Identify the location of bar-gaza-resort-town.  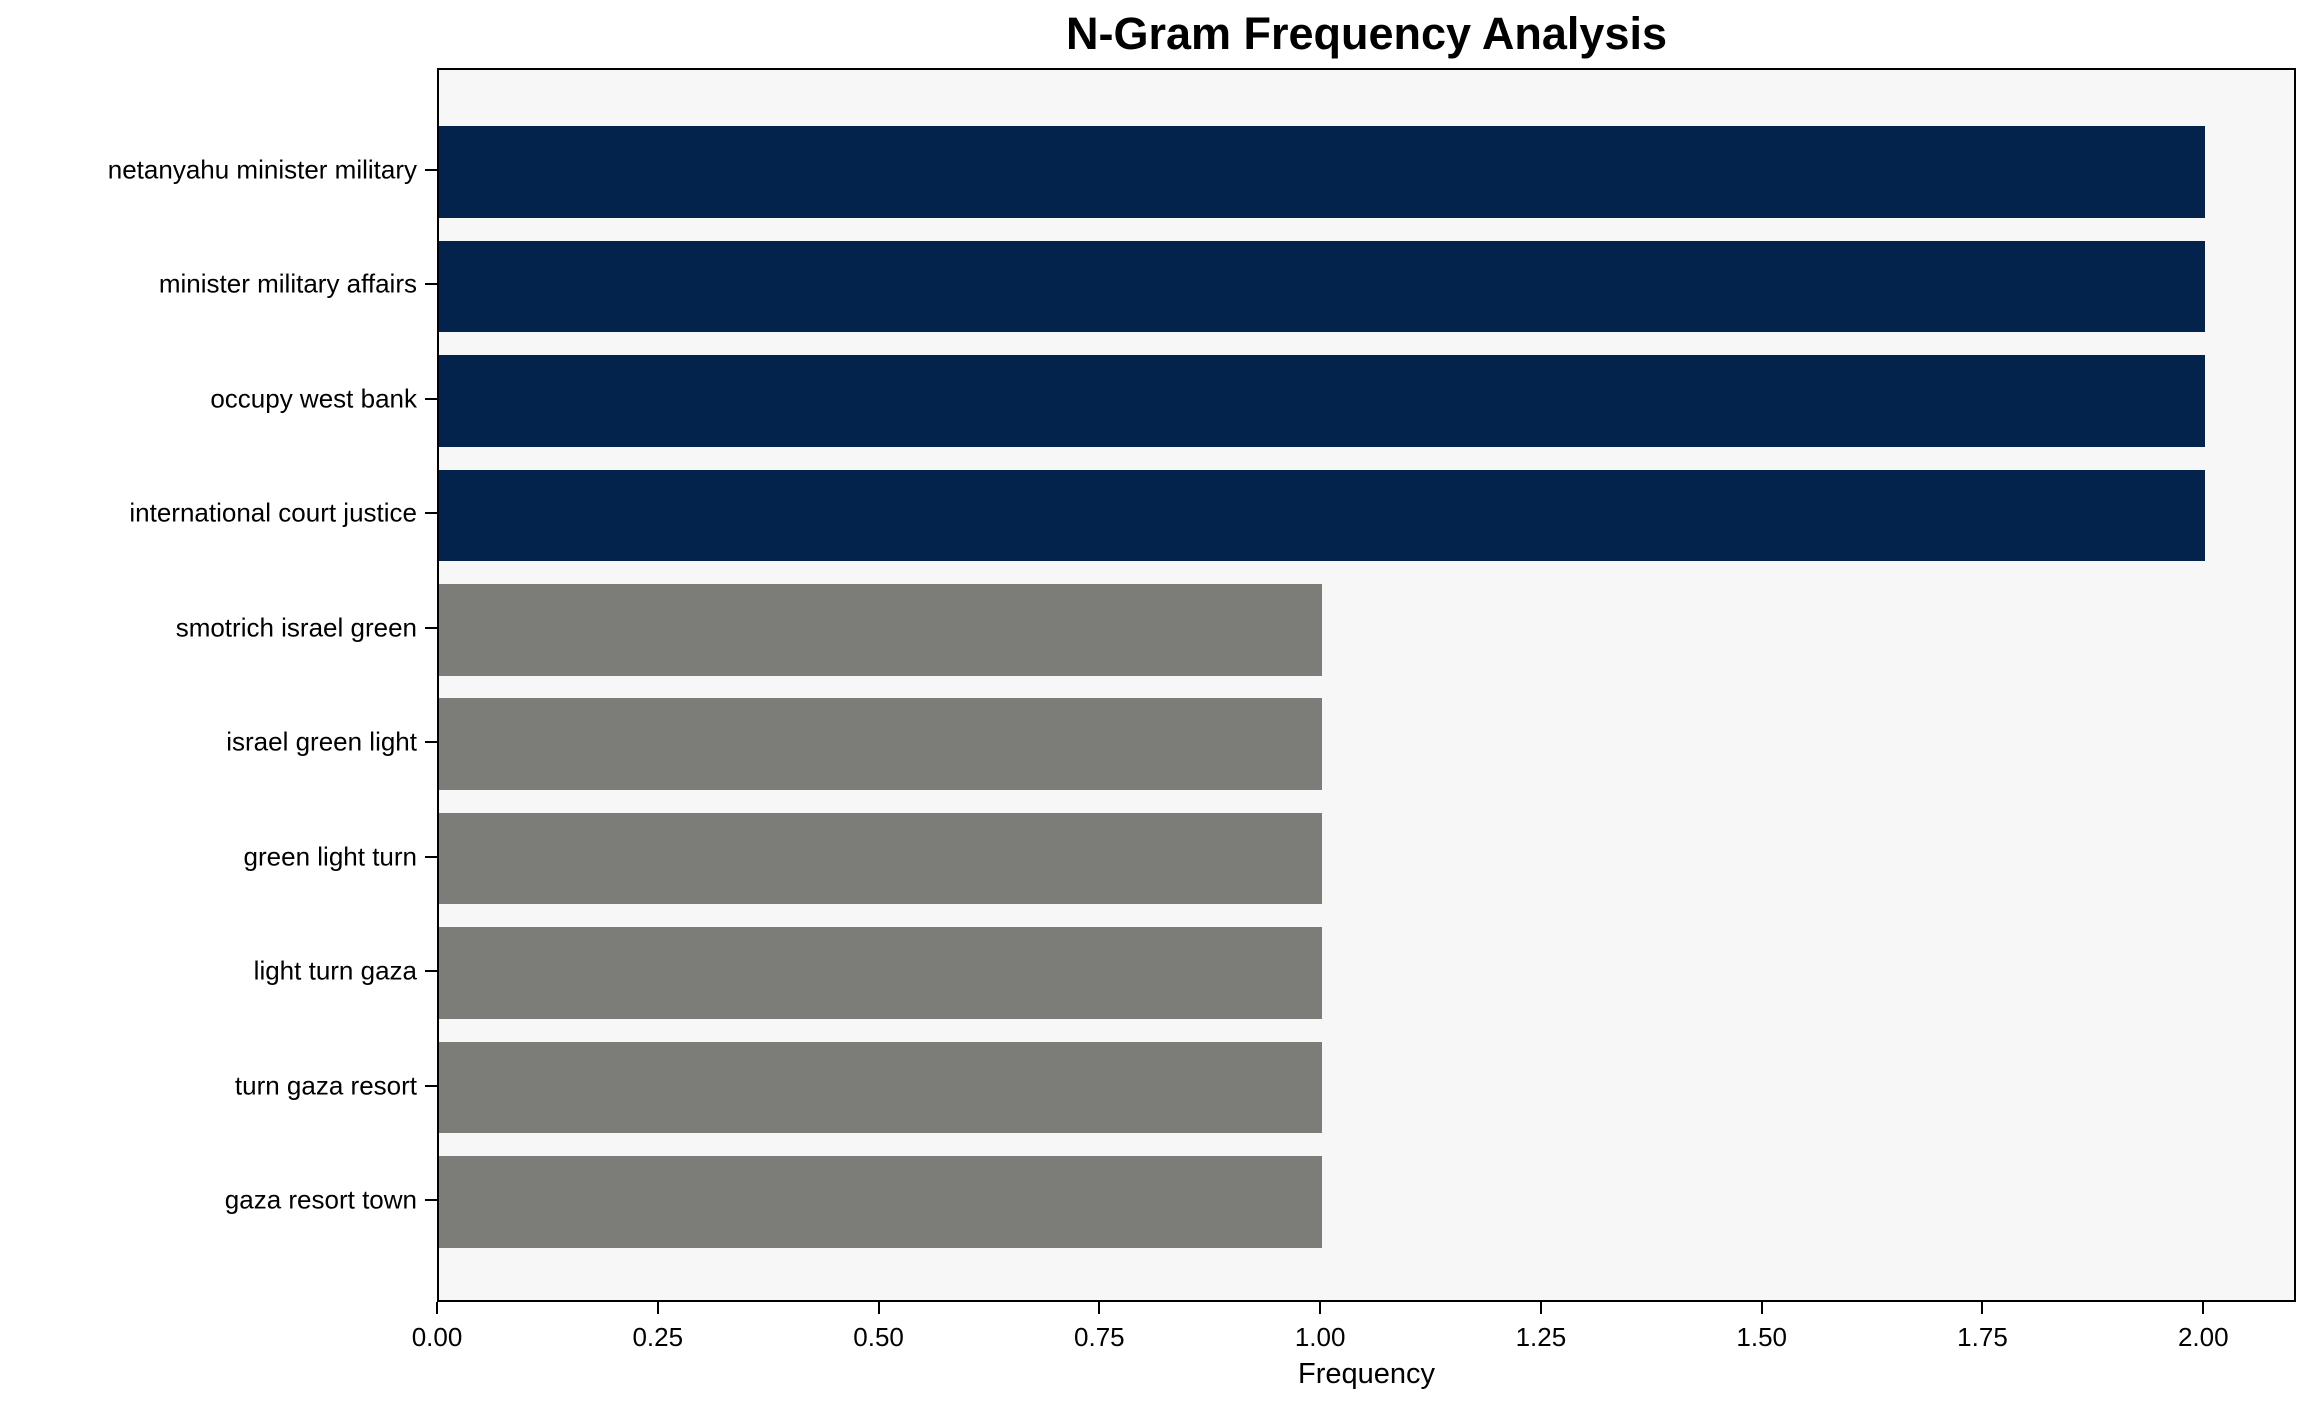
(881, 1202).